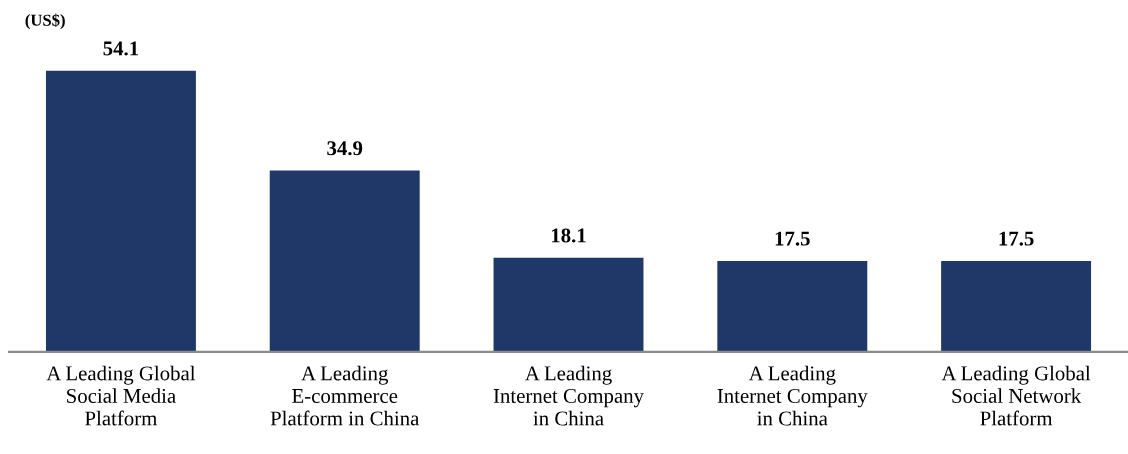 The height and width of the screenshot is (454, 1128). What do you see at coordinates (45, 21) in the screenshot?
I see `y-axis-title: (US$)` at bounding box center [45, 21].